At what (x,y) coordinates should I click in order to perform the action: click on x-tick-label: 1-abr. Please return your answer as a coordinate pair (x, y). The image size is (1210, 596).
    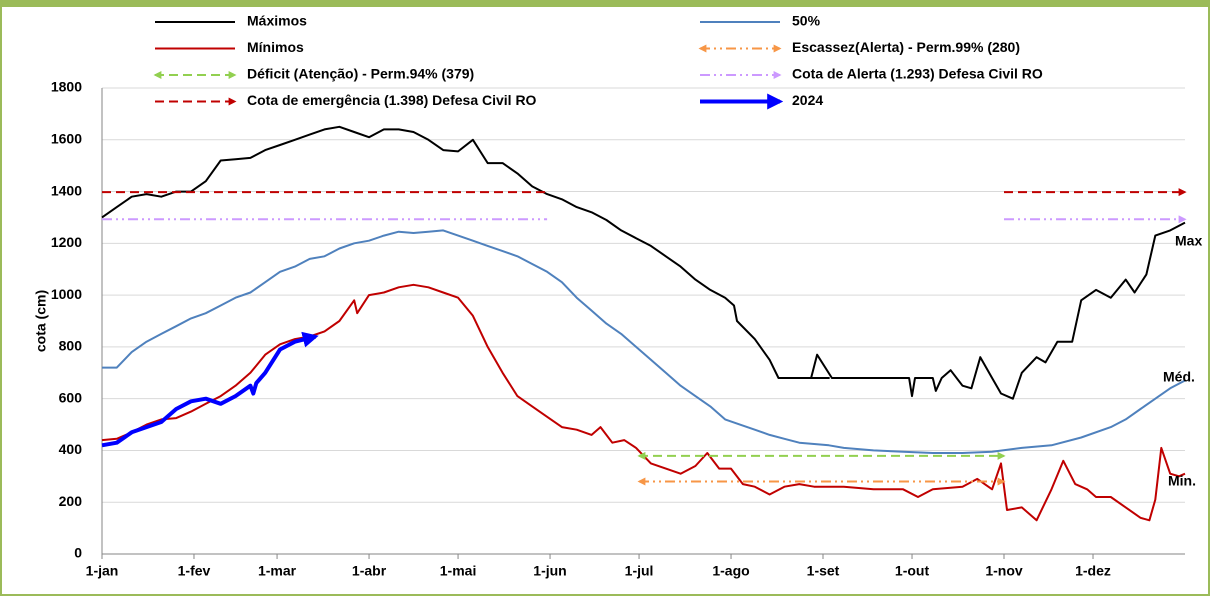
    Looking at the image, I should click on (369, 571).